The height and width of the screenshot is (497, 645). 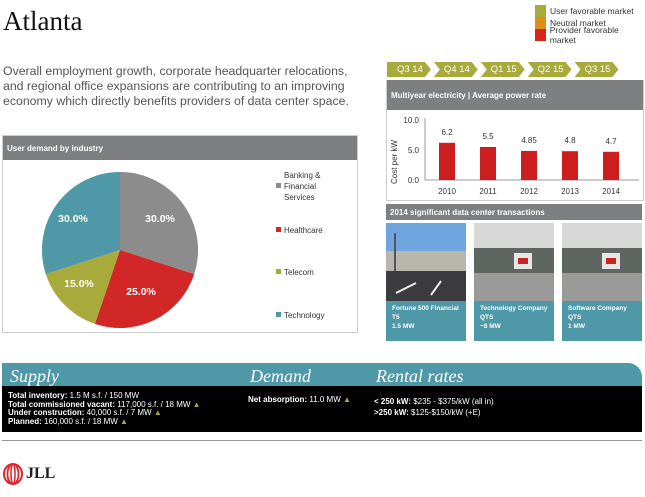 I want to click on bar-2011, so click(x=488, y=163).